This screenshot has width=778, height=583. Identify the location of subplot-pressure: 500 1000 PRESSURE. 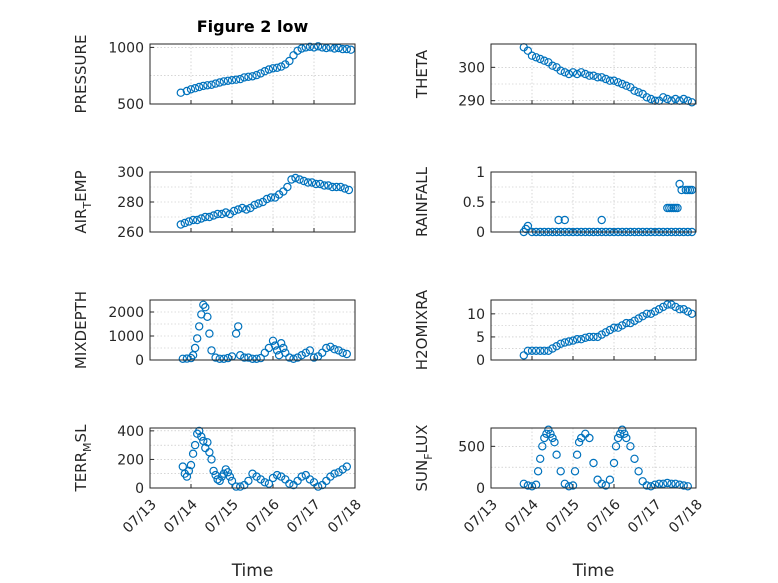
(214, 74).